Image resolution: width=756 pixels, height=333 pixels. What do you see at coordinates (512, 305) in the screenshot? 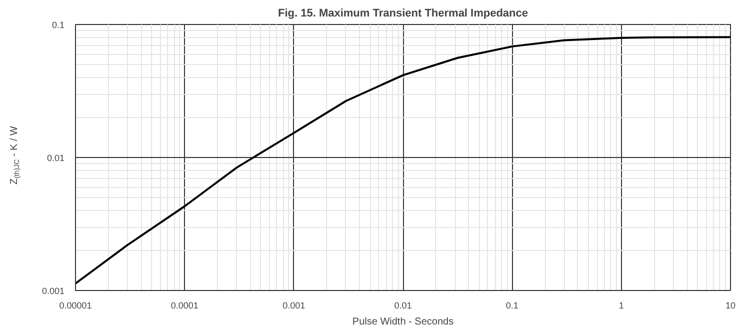
I see `x-tick-label: 0.1` at bounding box center [512, 305].